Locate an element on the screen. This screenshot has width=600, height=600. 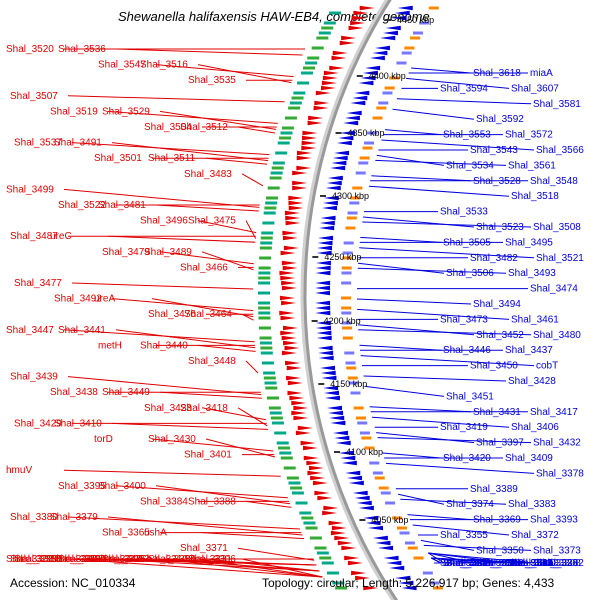
right-gene-label: Shal_3406 is located at coordinates (535, 427).